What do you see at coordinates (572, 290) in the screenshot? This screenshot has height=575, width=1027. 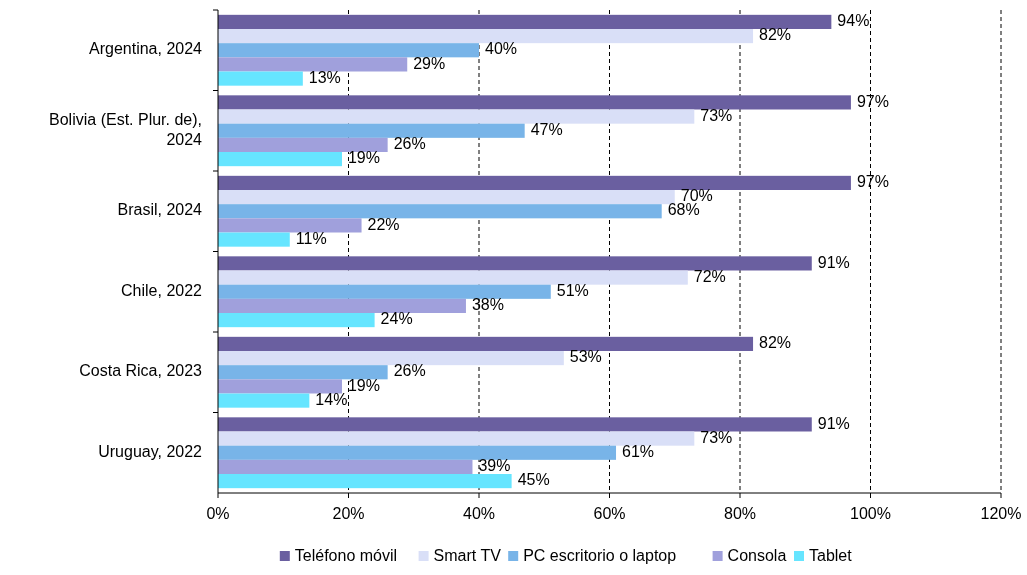 I see `data-label: 51%` at bounding box center [572, 290].